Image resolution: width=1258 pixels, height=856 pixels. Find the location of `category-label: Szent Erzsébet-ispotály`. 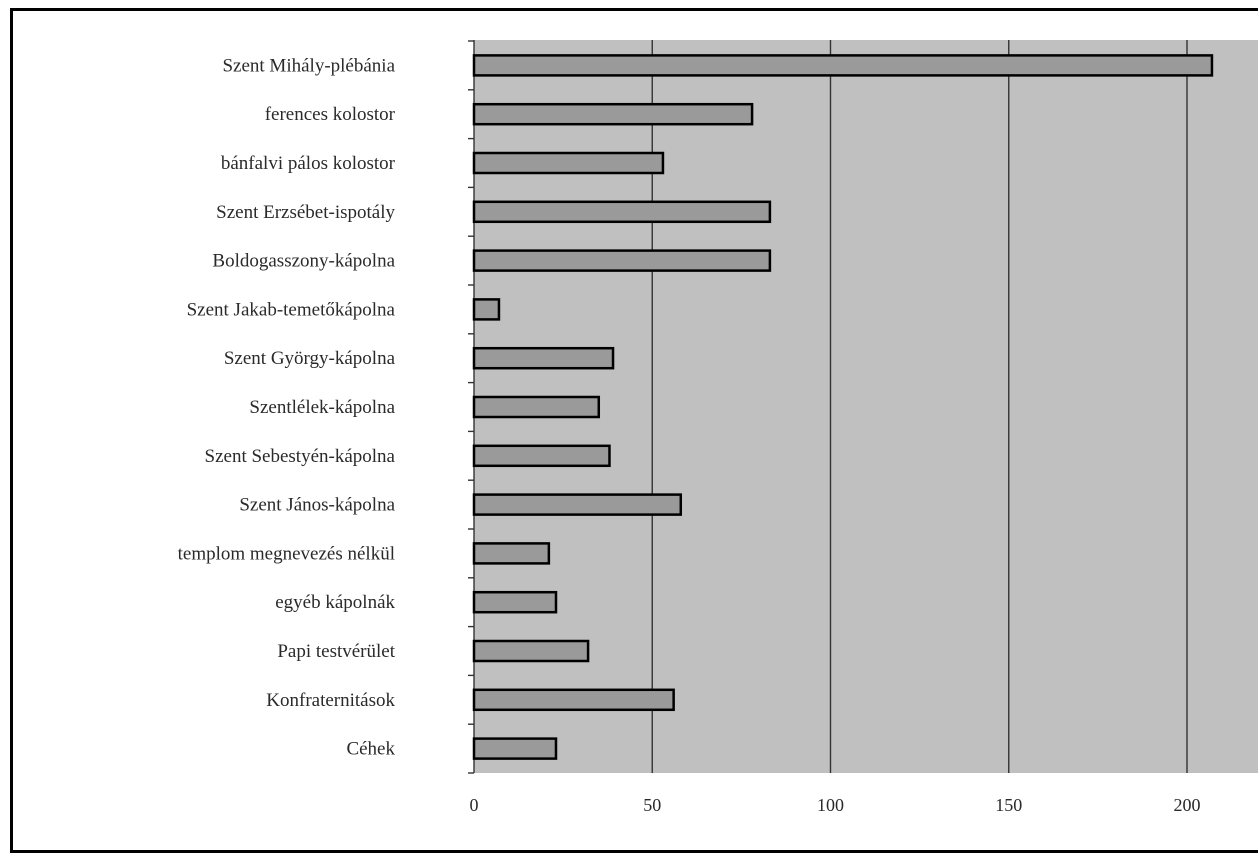

category-label: Szent Erzsébet-ispotály is located at coordinates (305, 212).